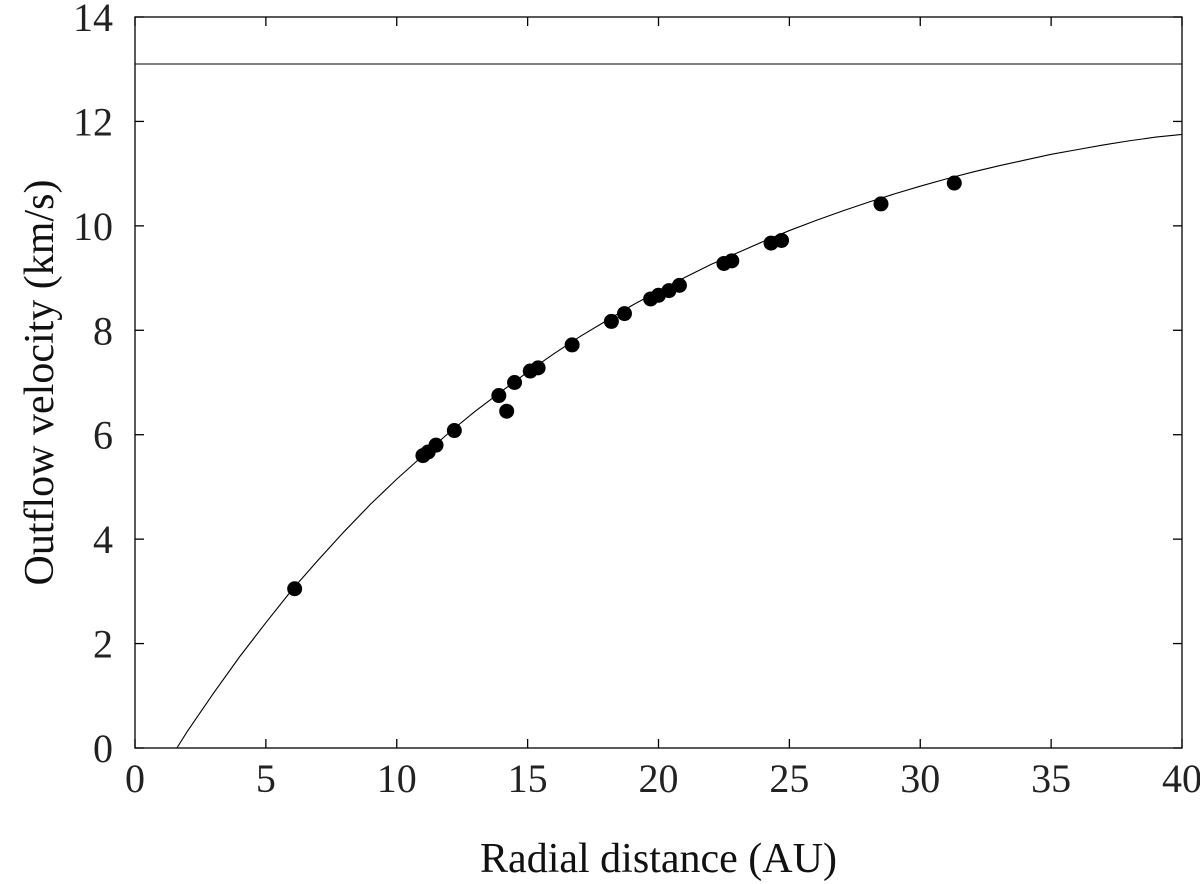 Image resolution: width=1200 pixels, height=884 pixels. Describe the element at coordinates (397, 778) in the screenshot. I see `x-tick-label: 10` at that location.